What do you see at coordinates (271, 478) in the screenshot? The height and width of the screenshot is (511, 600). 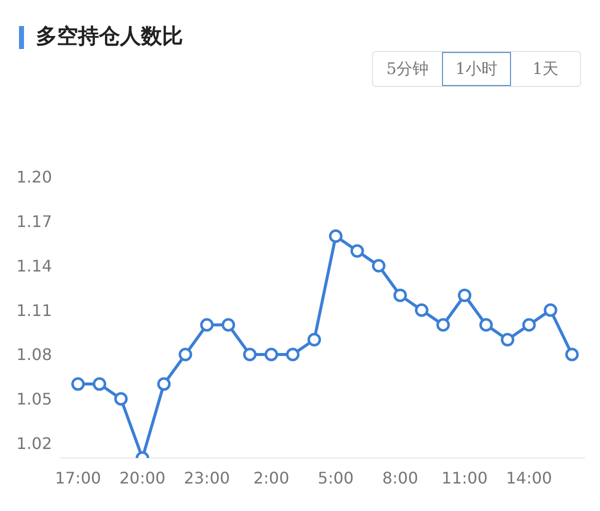 I see `x-tick-label: 2:00` at bounding box center [271, 478].